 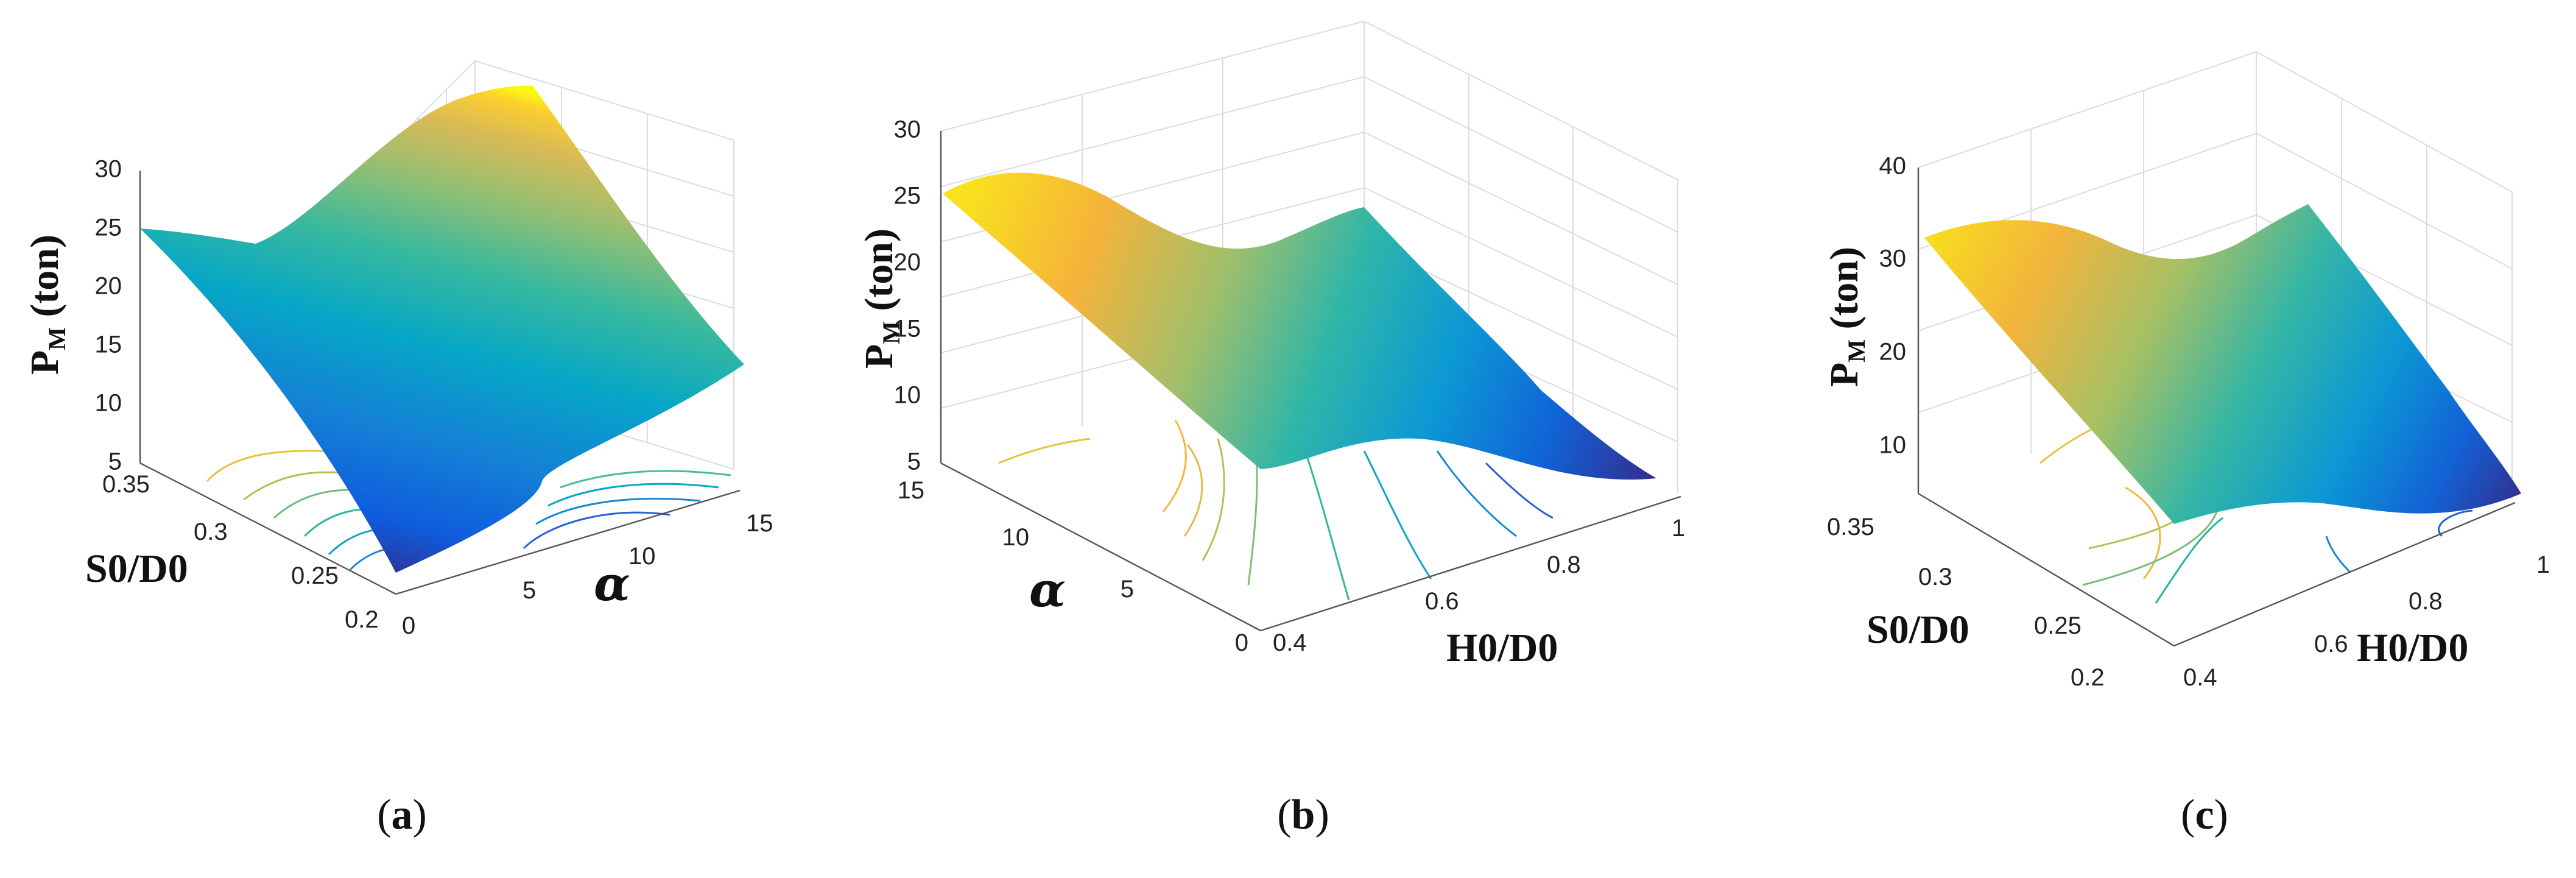 What do you see at coordinates (108, 315) in the screenshot?
I see `panel-a-z-ticks: 30 25 20 15 10 5` at bounding box center [108, 315].